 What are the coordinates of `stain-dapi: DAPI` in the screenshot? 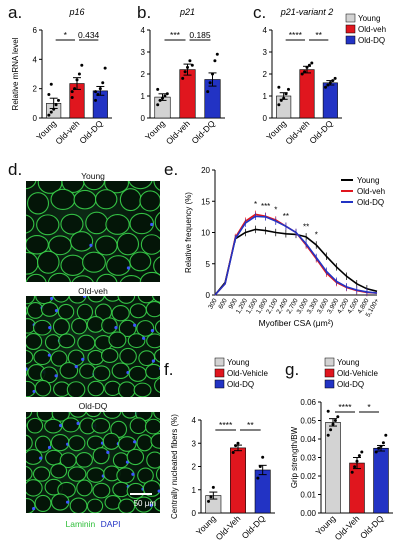 It's located at (110, 524).